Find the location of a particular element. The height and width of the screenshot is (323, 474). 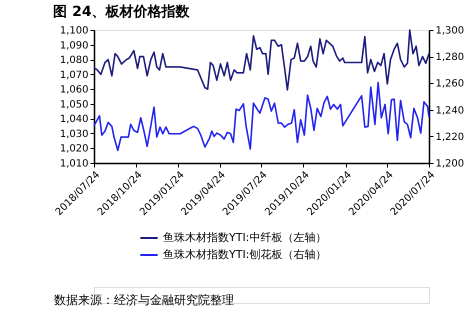

y-tick-label: 1,040 is located at coordinates (74, 120).